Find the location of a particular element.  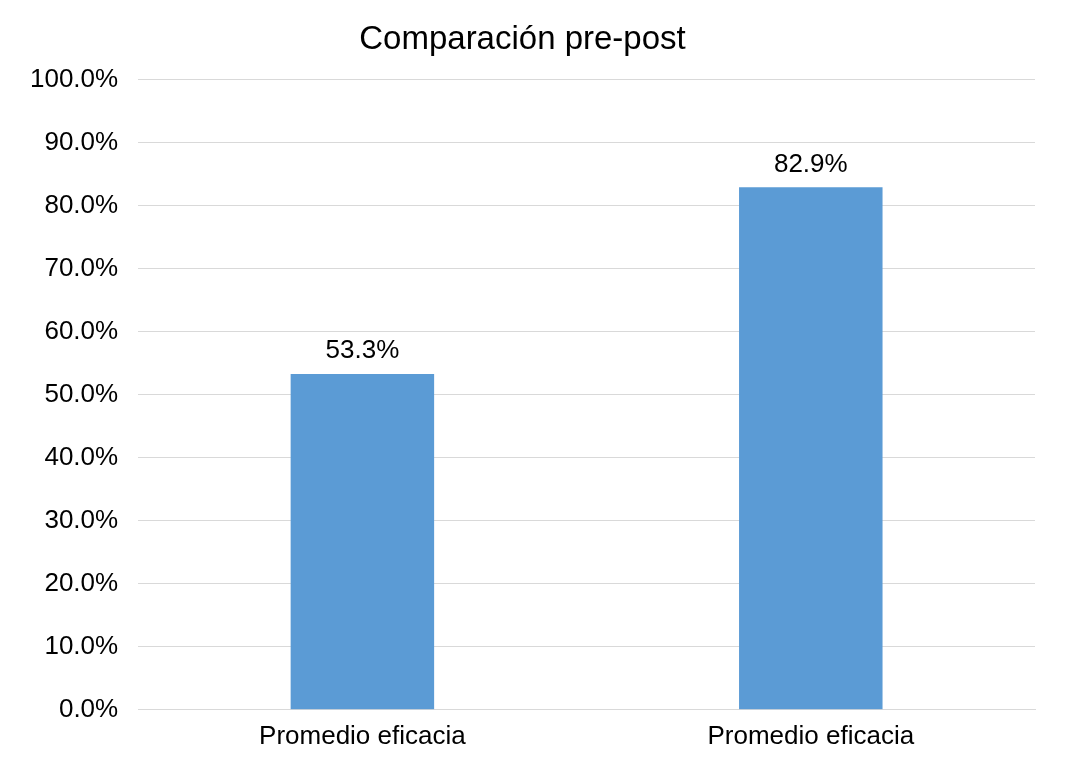

y-tick-label: 80.0% is located at coordinates (81, 203).